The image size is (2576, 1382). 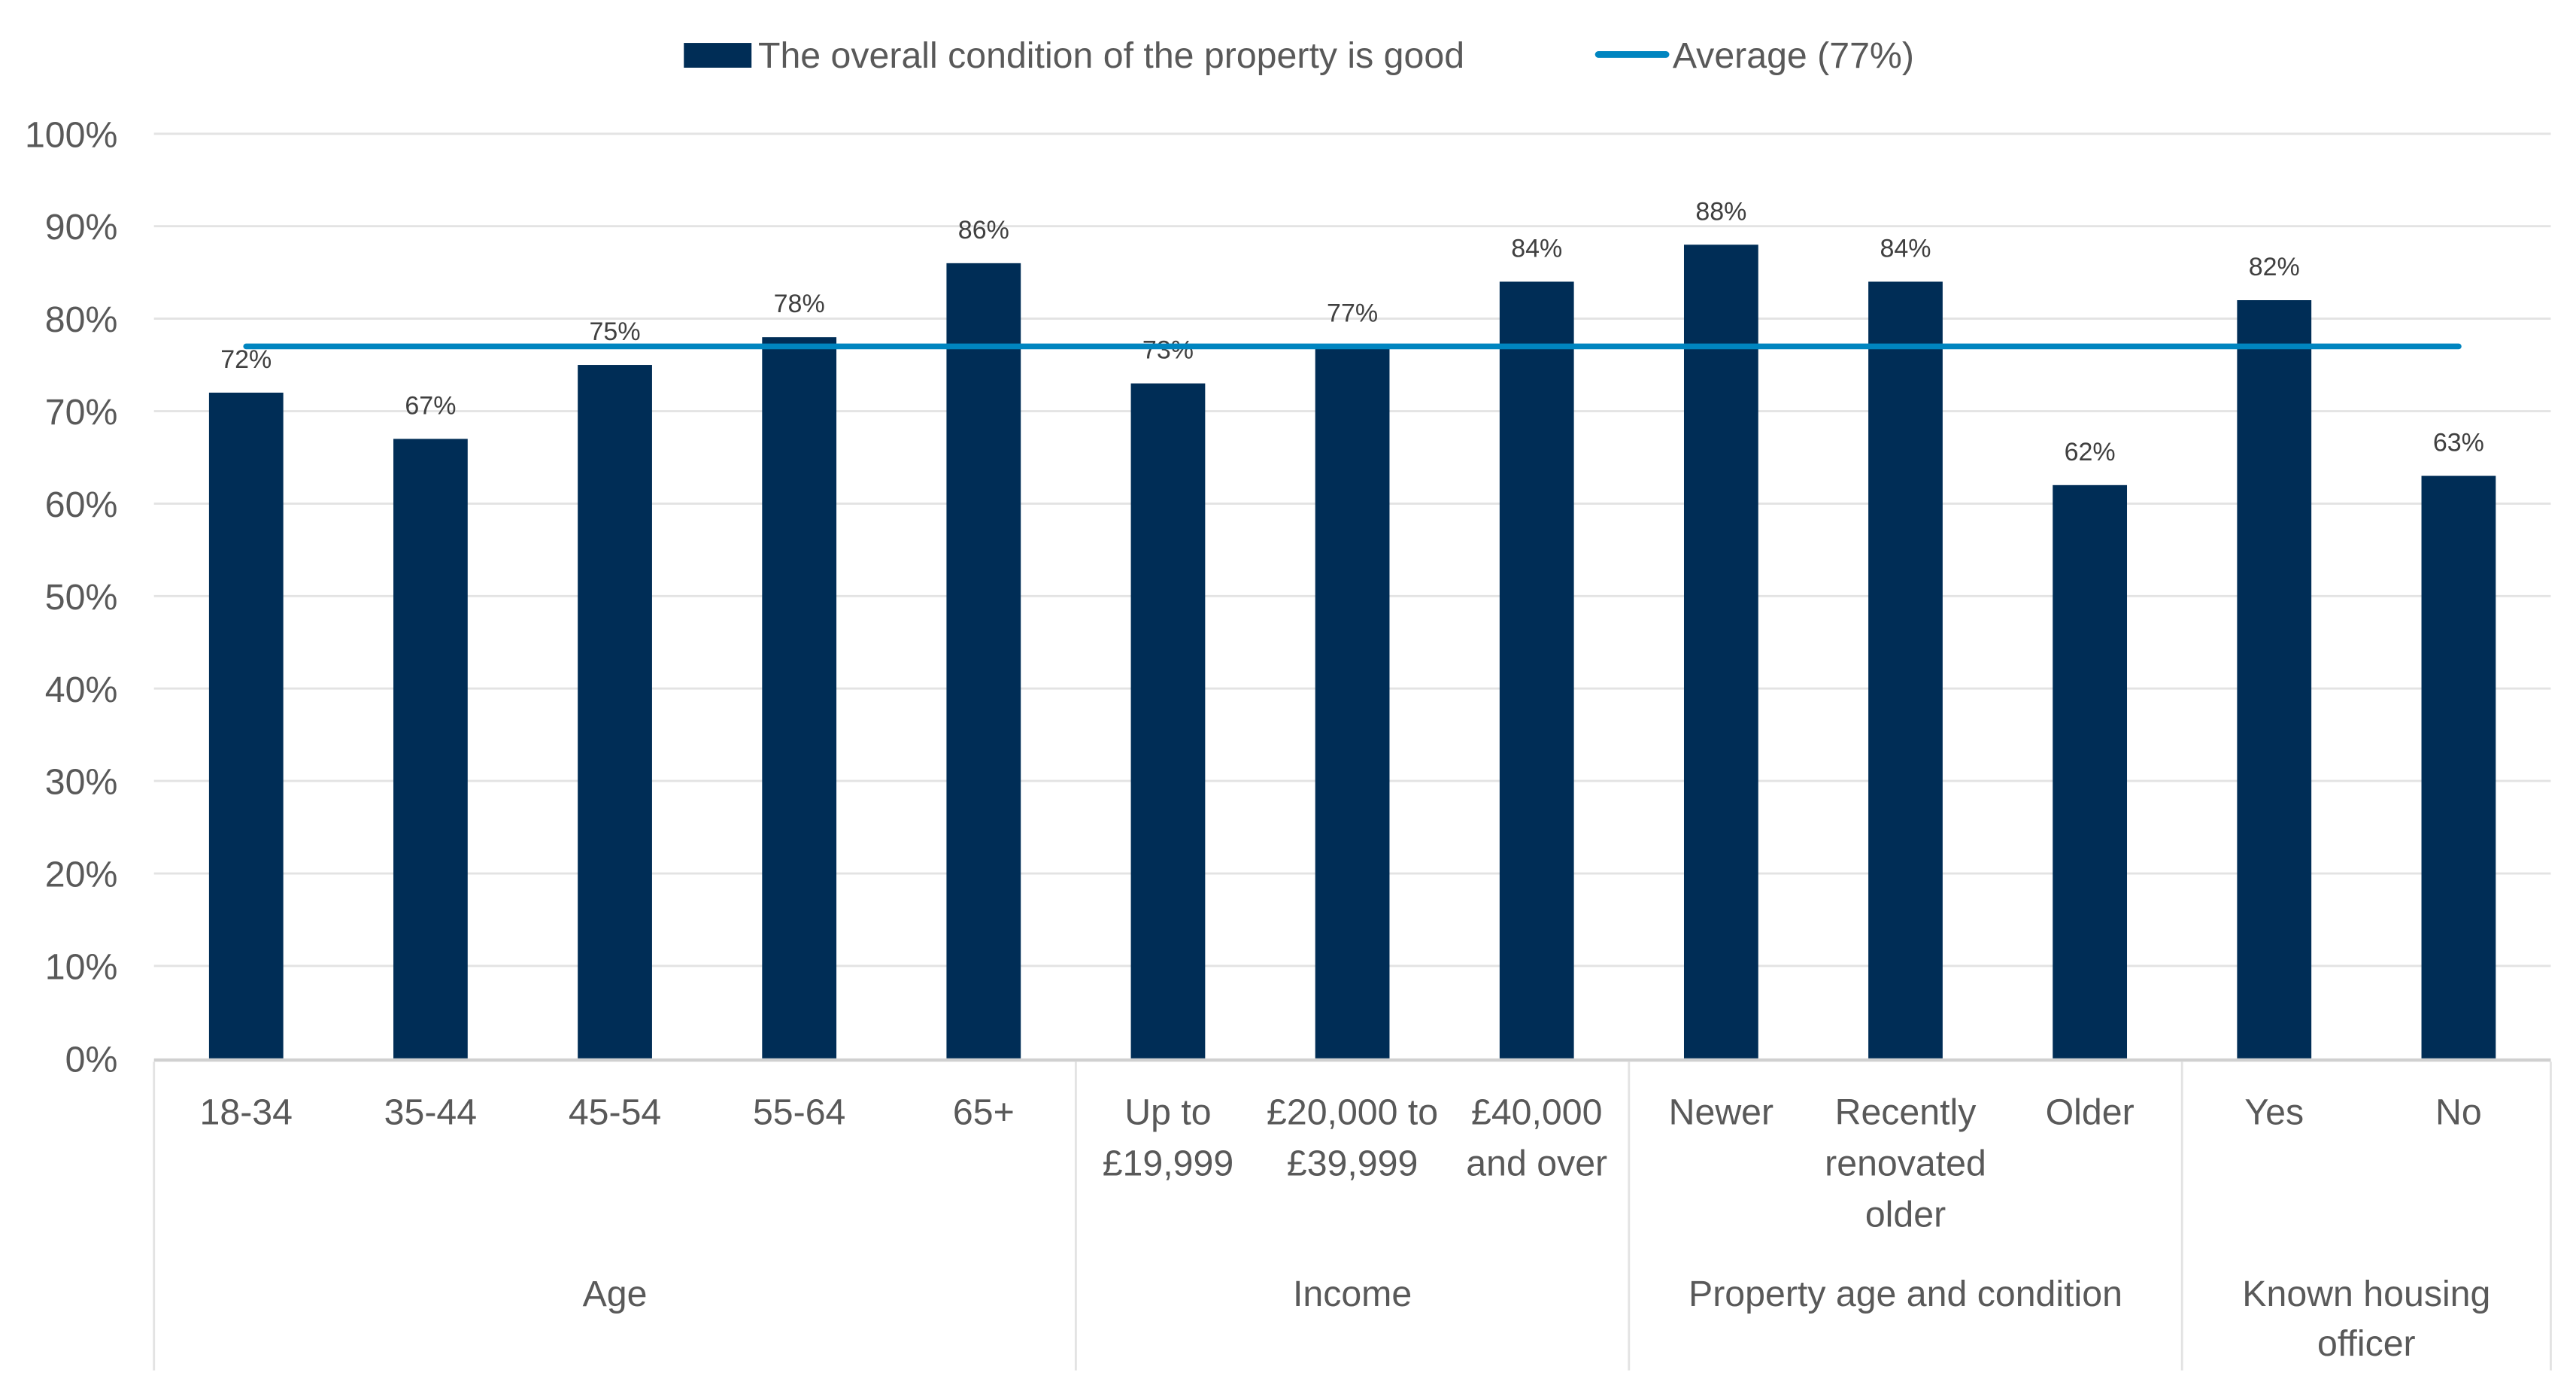 I want to click on category-label: £39,999, so click(x=1352, y=1164).